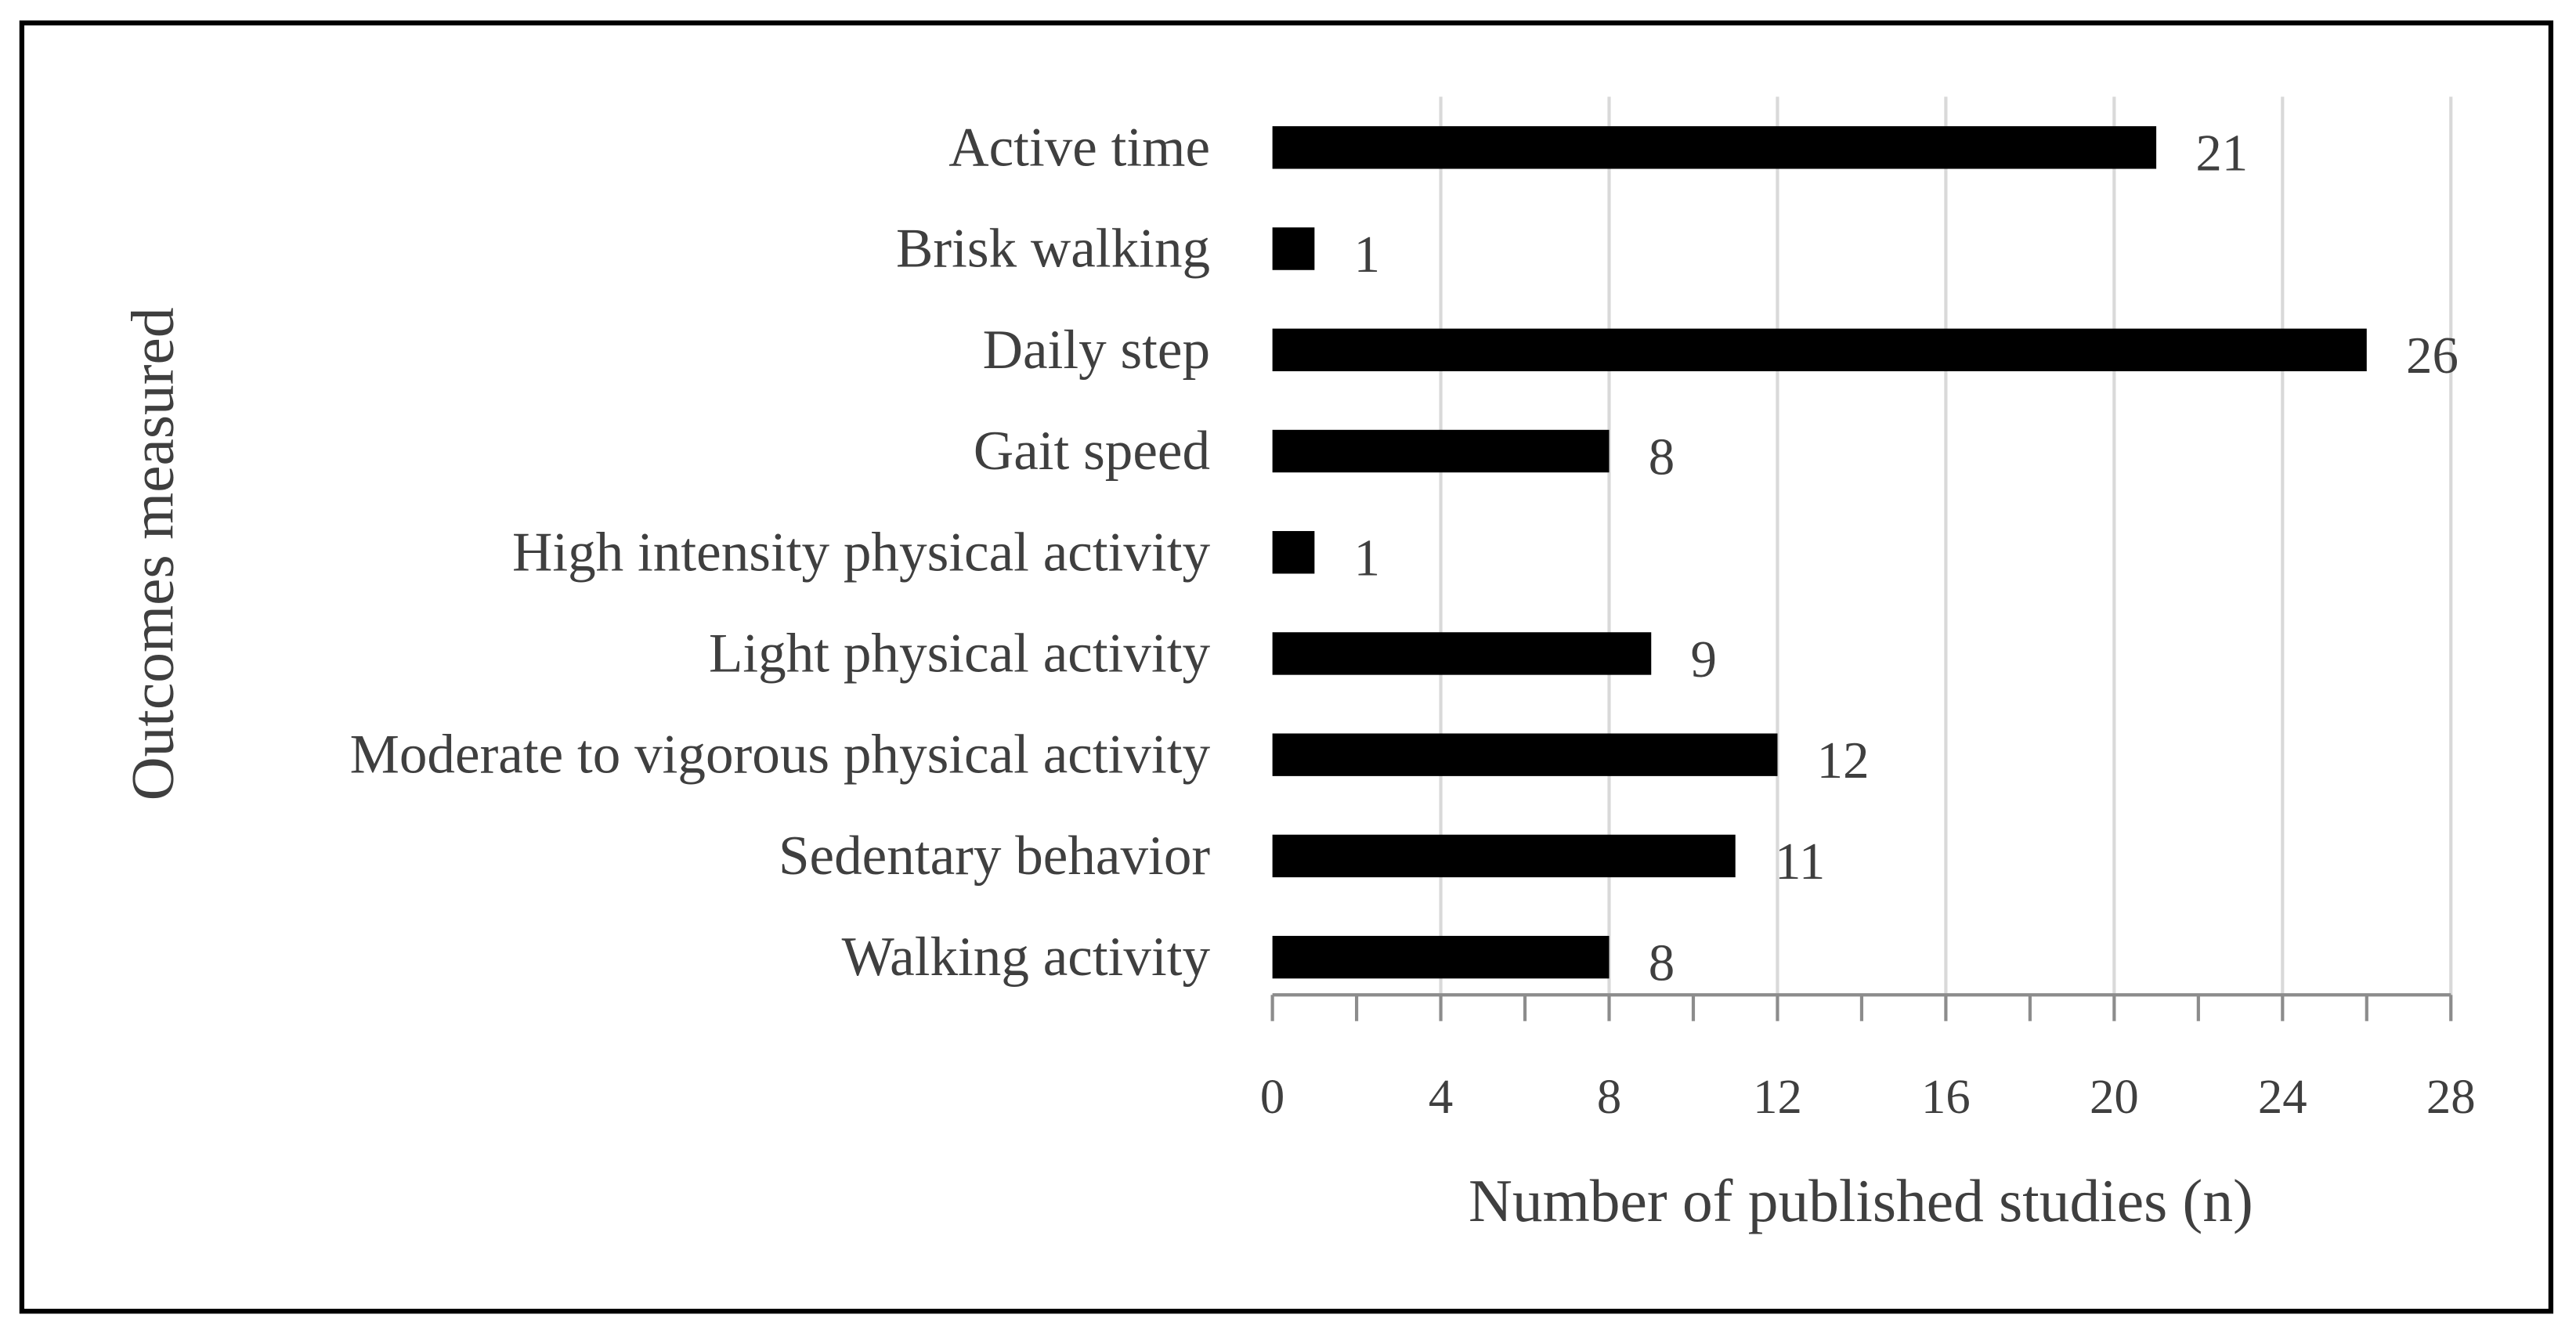  Describe the element at coordinates (780, 755) in the screenshot. I see `category-label: Moderate to vigorous physical activity` at that location.